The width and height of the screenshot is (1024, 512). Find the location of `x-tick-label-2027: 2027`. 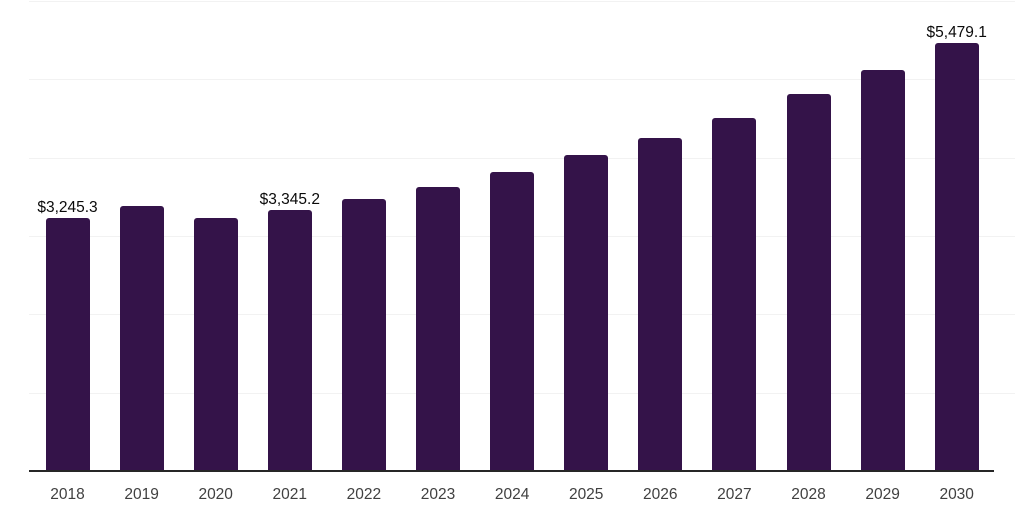

x-tick-label-2027: 2027 is located at coordinates (734, 494).